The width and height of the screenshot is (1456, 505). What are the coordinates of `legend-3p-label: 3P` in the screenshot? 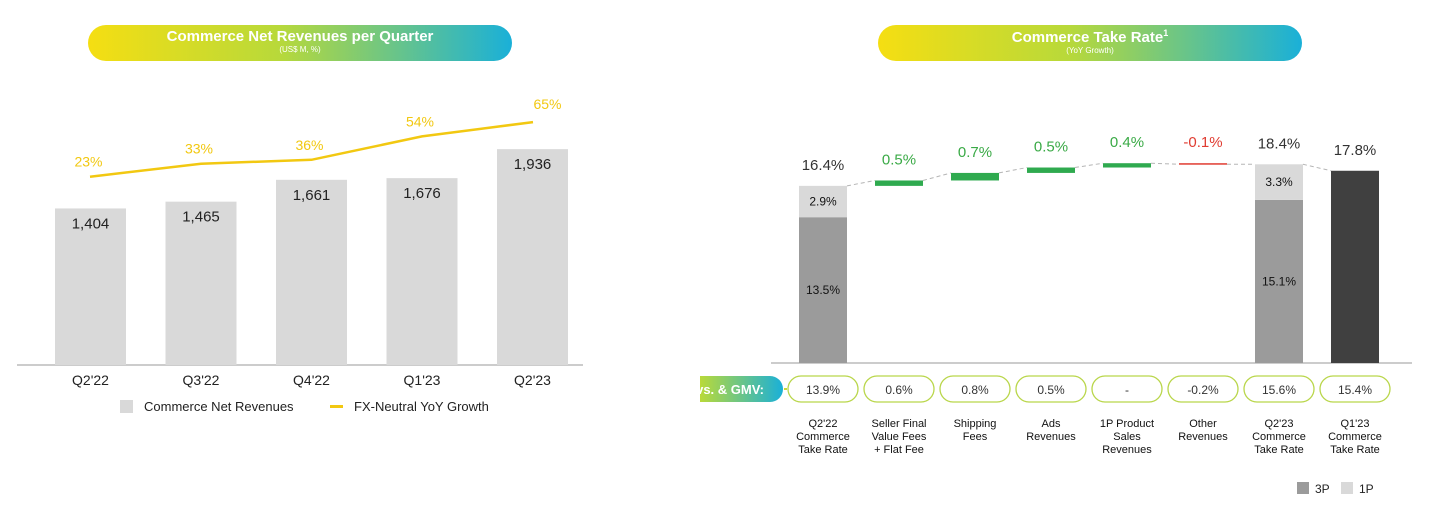 It's located at (1322, 489).